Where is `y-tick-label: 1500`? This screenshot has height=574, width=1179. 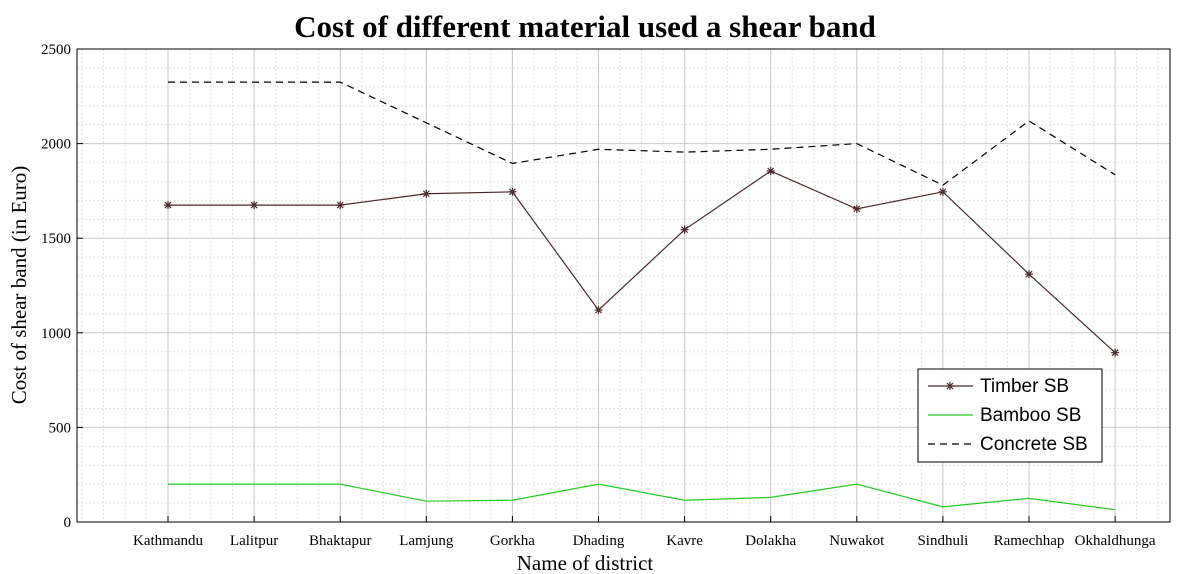
y-tick-label: 1500 is located at coordinates (56, 239).